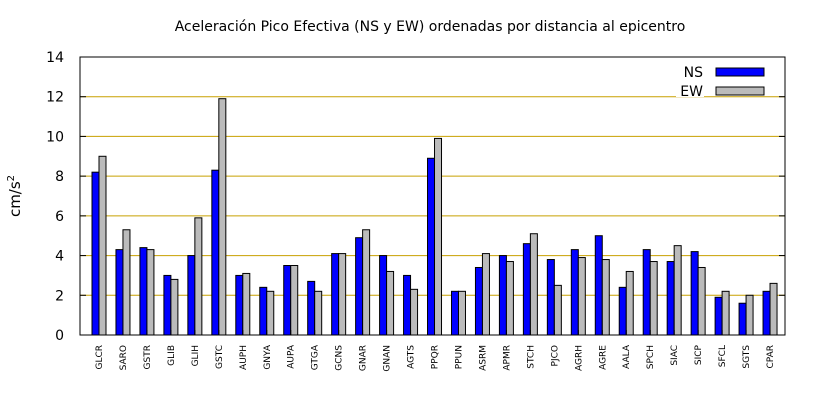 This screenshot has width=820, height=400. I want to click on bar-ns-pjco, so click(550, 297).